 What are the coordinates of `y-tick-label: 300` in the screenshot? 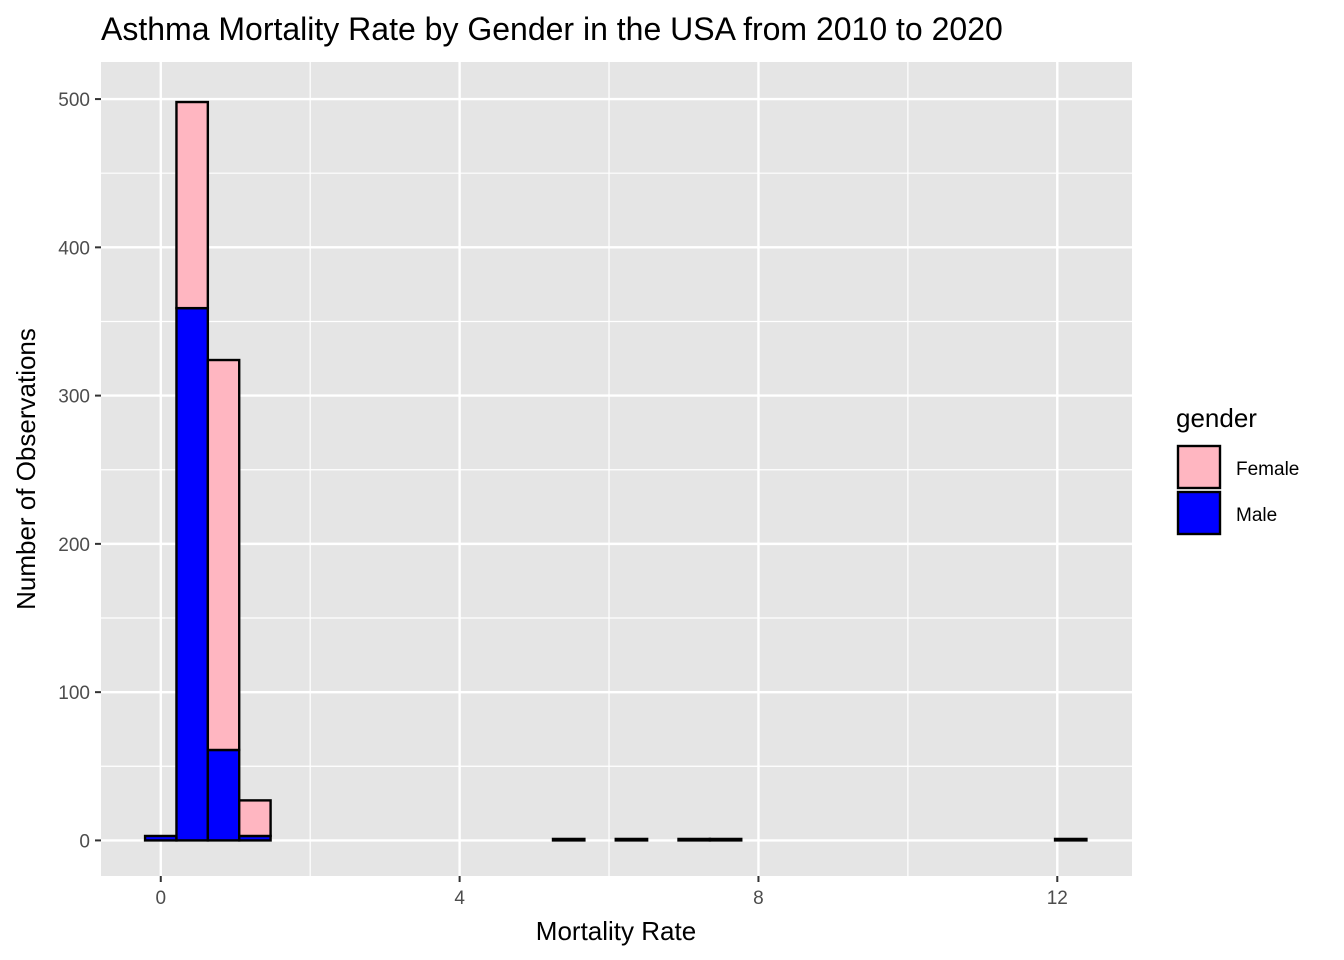 It's located at (74, 397).